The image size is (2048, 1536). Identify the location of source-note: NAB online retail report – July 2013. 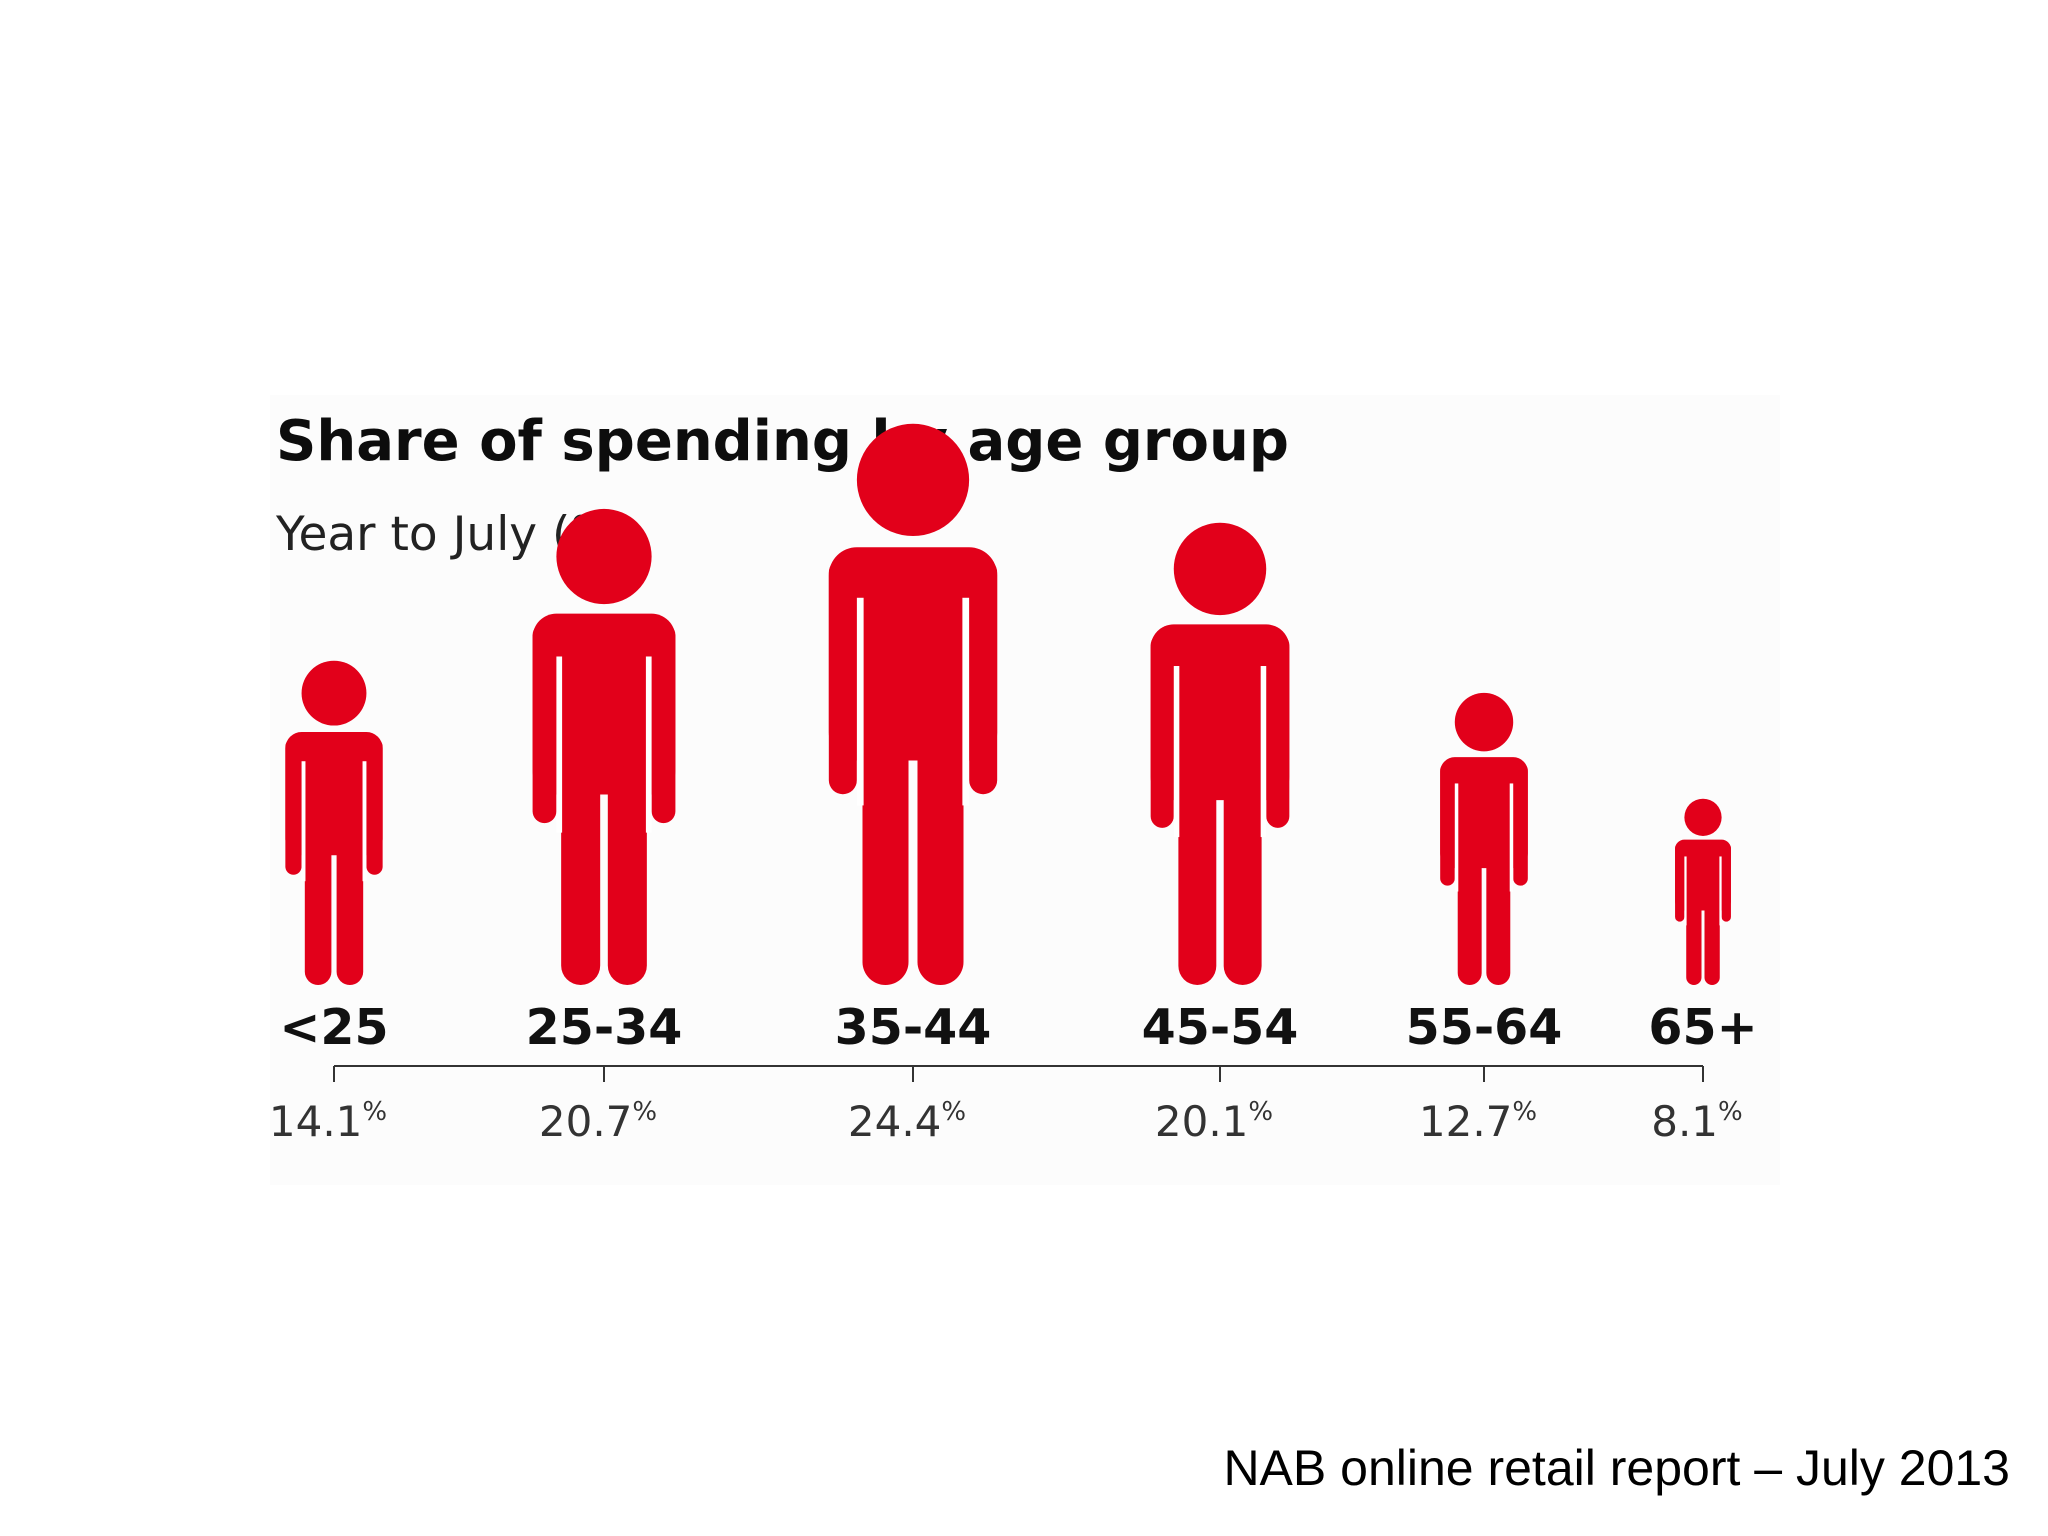
(1616, 1468).